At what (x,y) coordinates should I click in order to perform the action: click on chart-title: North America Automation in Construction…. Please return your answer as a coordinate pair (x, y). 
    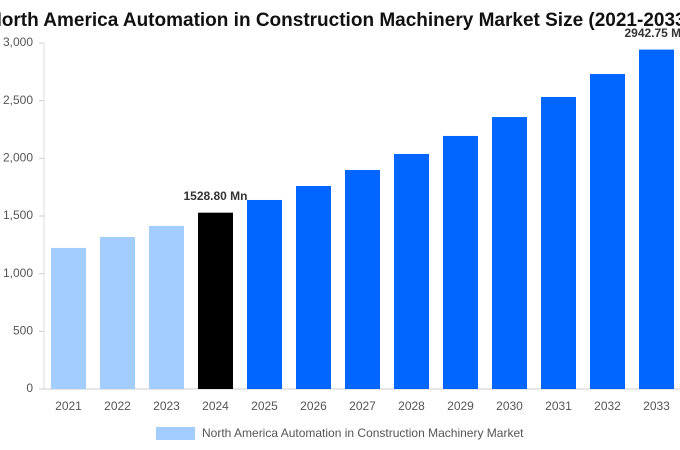
    Looking at the image, I should click on (340, 20).